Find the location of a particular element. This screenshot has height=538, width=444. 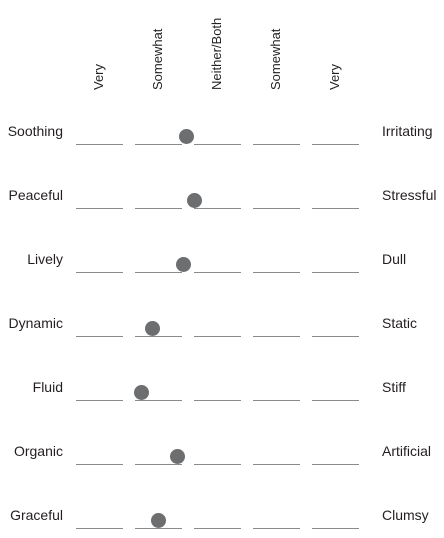

left-anchor-label: Peaceful is located at coordinates (35, 195).